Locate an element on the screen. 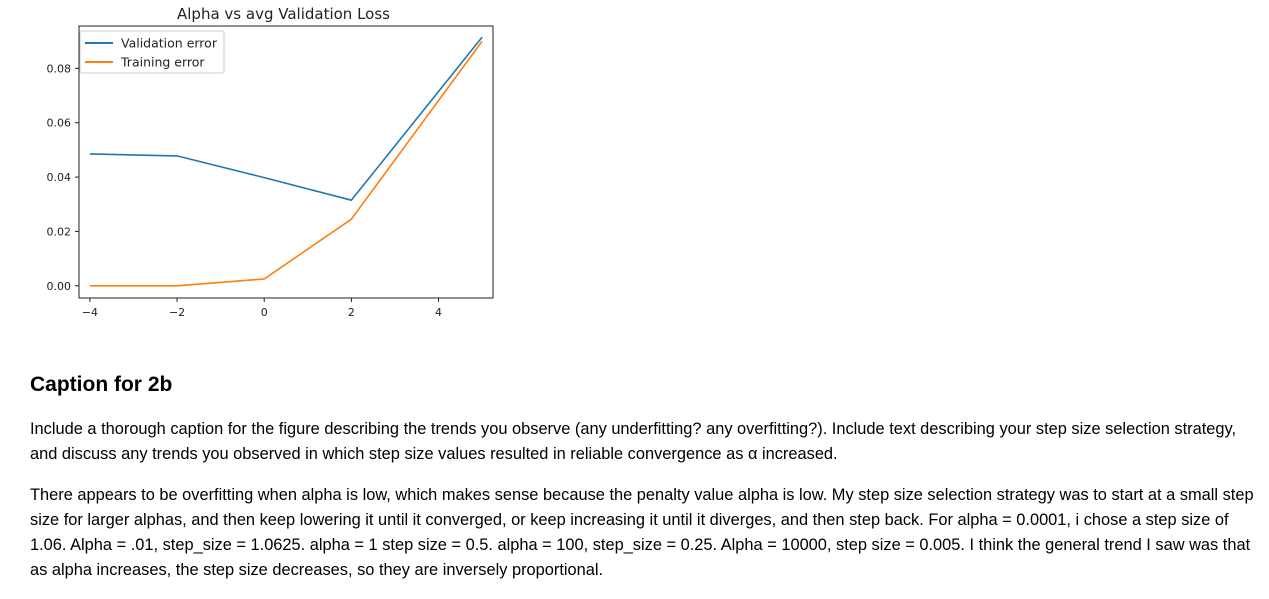  y-tick-label: 0.02 is located at coordinates (59, 231).